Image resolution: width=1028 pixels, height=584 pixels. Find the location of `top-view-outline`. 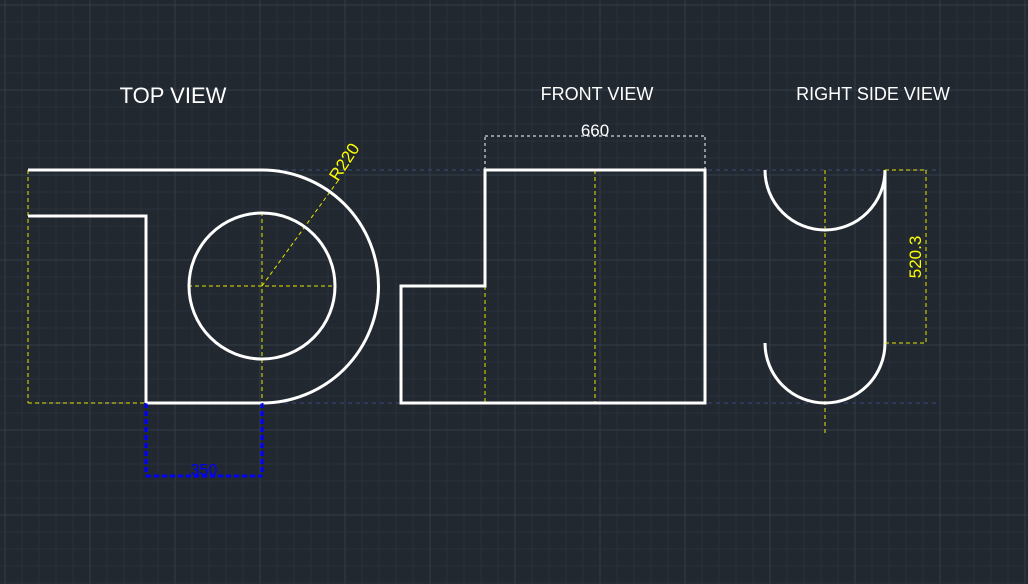

top-view-outline is located at coordinates (204, 286).